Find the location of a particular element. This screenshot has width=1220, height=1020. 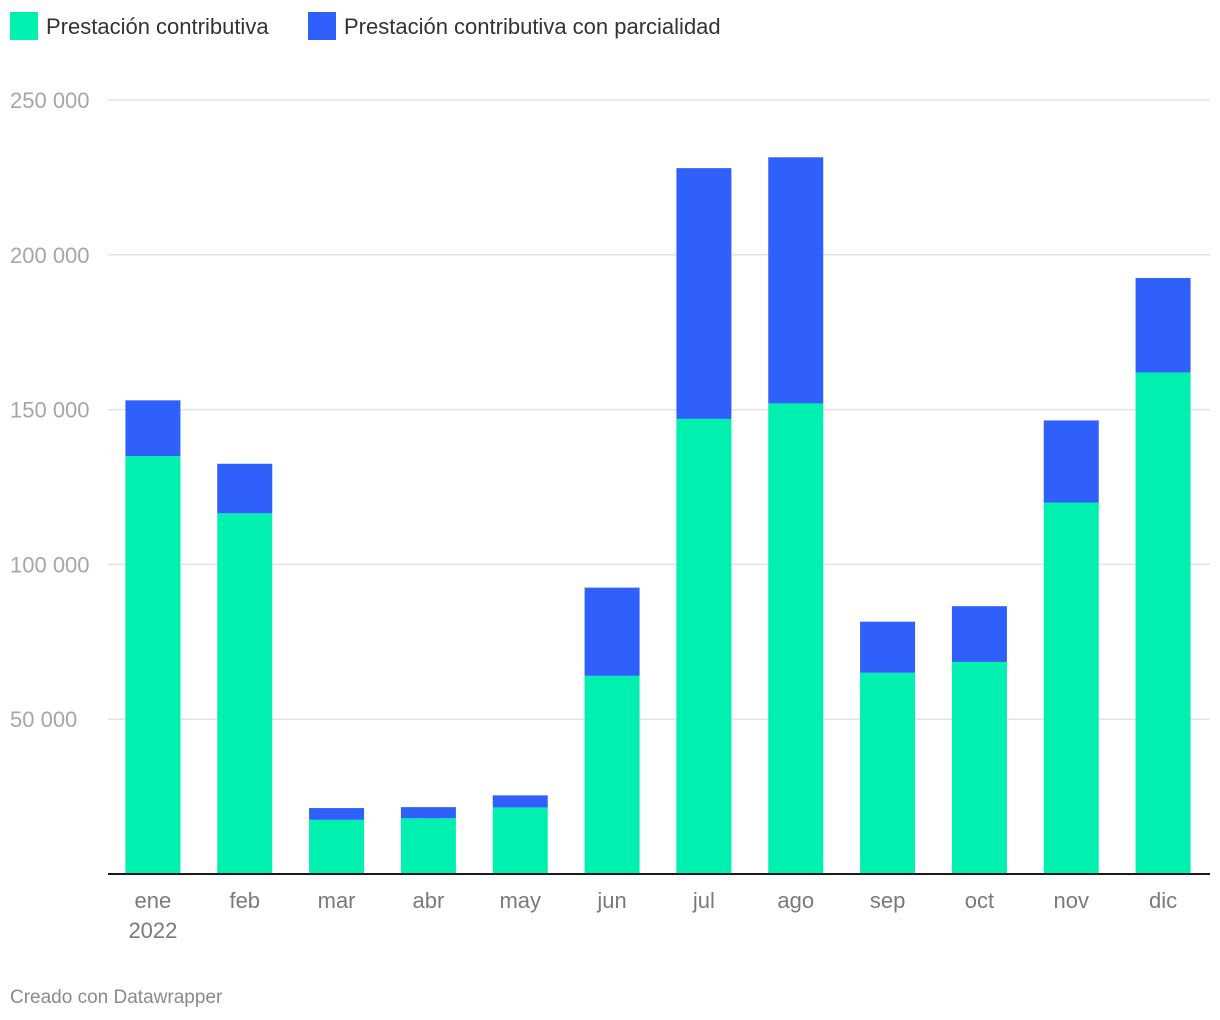

x-tick-sublabel: 2022 is located at coordinates (152, 930).